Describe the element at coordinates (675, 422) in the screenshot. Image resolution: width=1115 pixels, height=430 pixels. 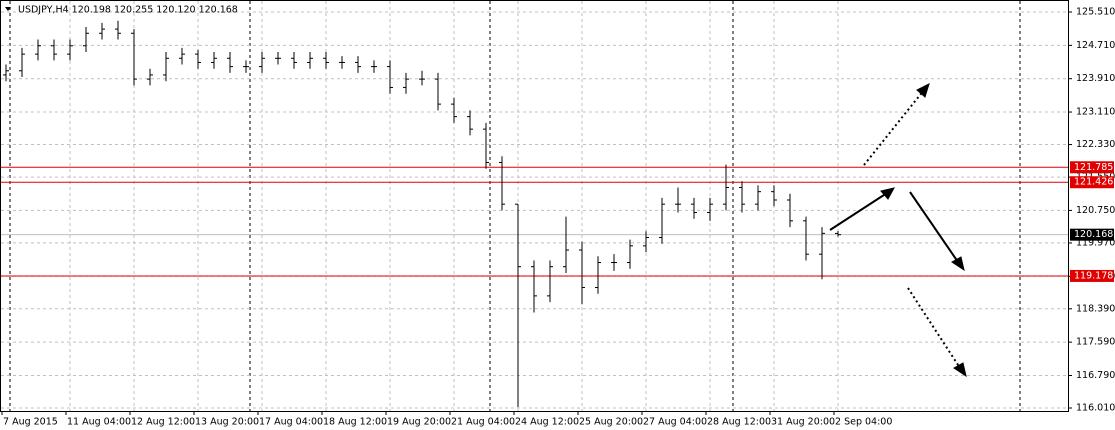
I see `x-tick-label: 27 Aug 04:00` at that location.